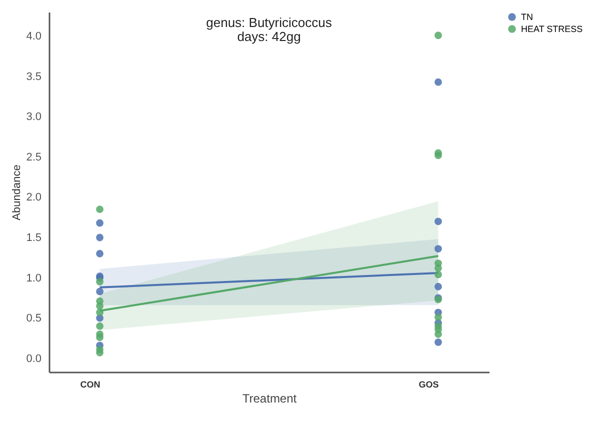  Describe the element at coordinates (34, 198) in the screenshot. I see `y-tick-label: 2.0` at that location.